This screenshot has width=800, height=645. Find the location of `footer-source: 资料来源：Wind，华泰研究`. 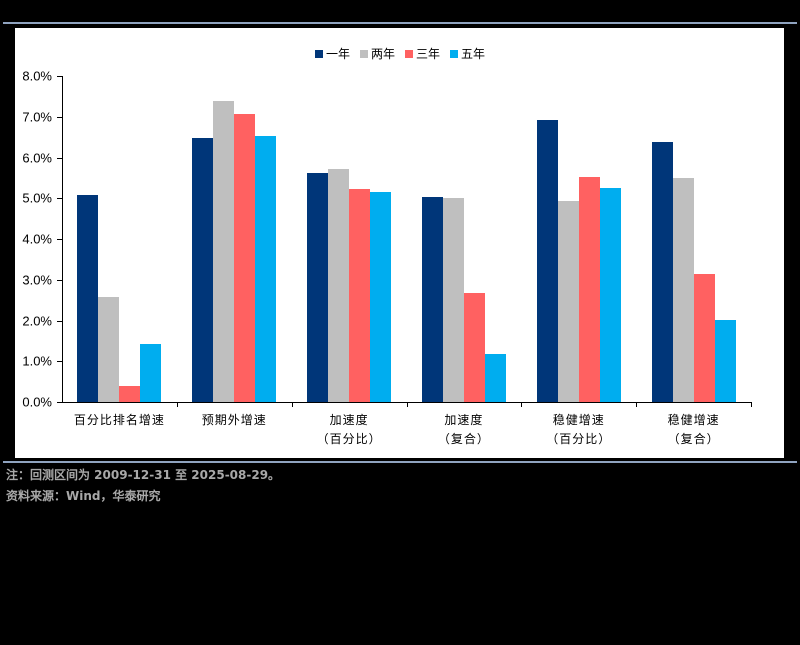

footer-source: 资料来源：Wind，华泰研究 is located at coordinates (83, 496).